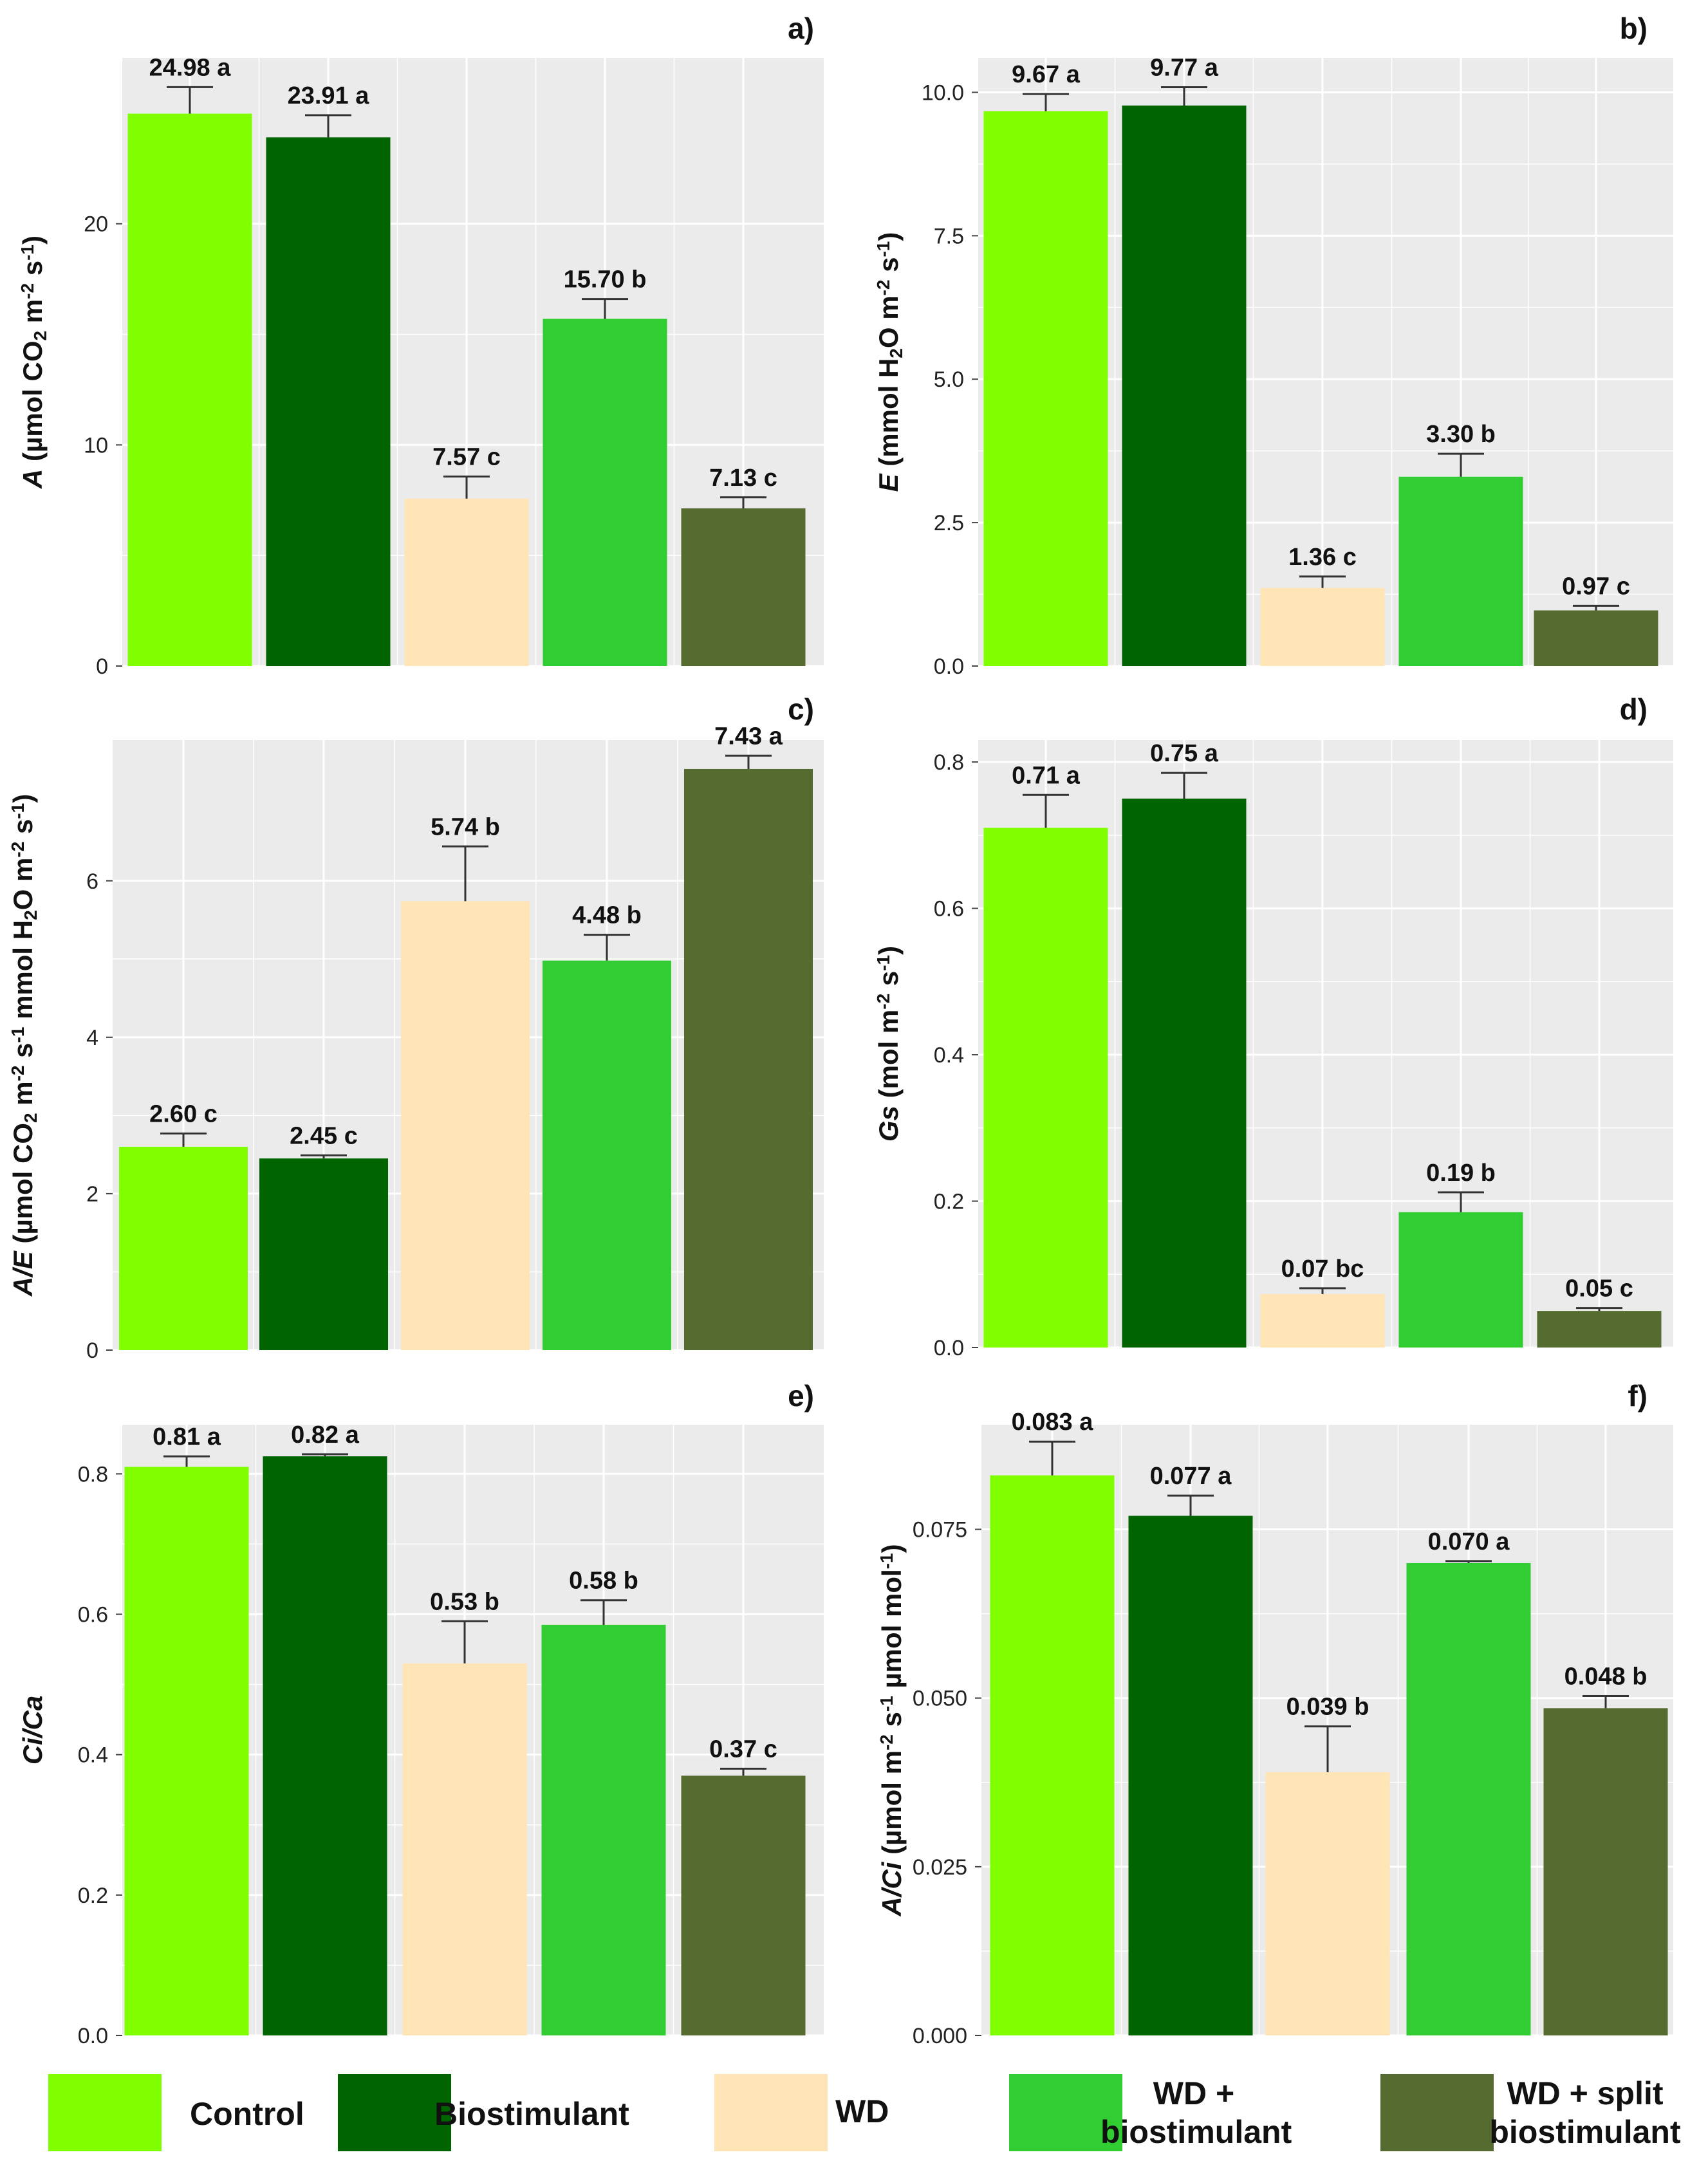  What do you see at coordinates (1327, 1707) in the screenshot?
I see `data-label: 0.039 b` at bounding box center [1327, 1707].